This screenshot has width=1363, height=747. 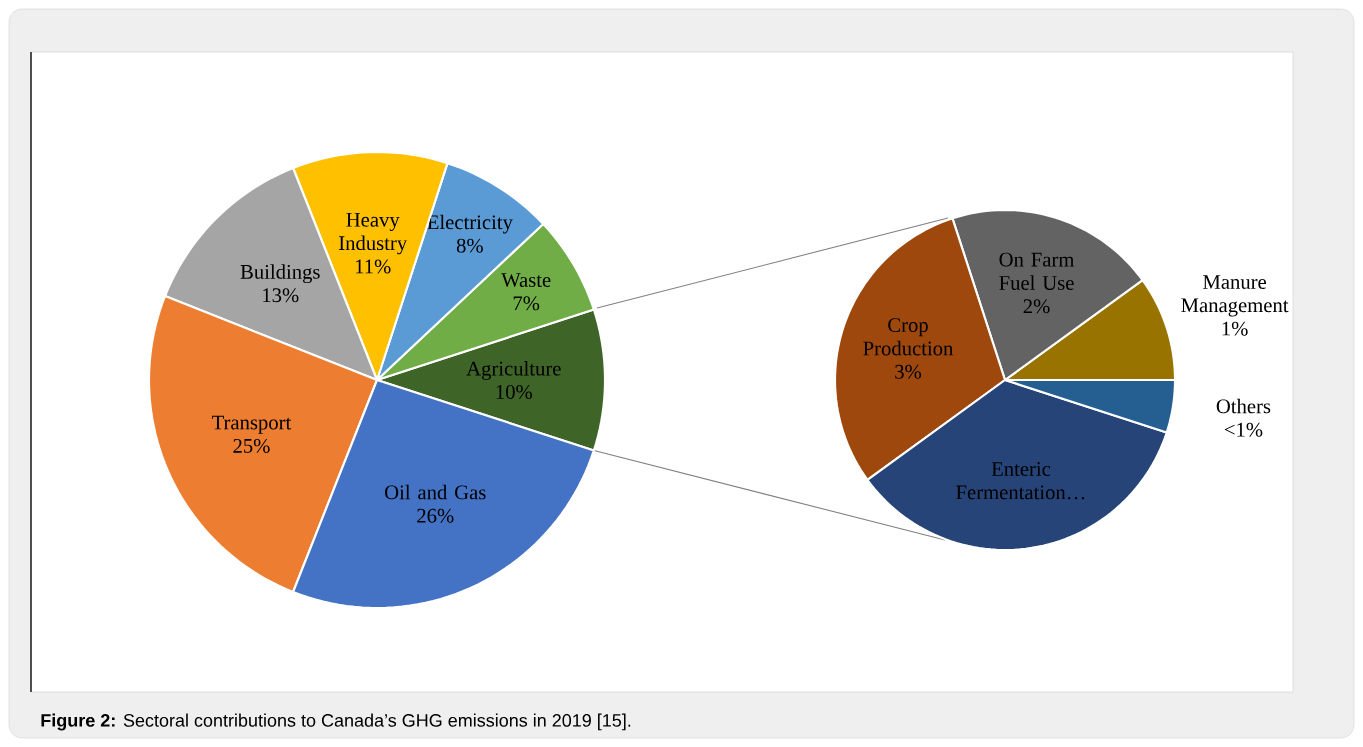 I want to click on slice-label: Buildings, so click(x=280, y=274).